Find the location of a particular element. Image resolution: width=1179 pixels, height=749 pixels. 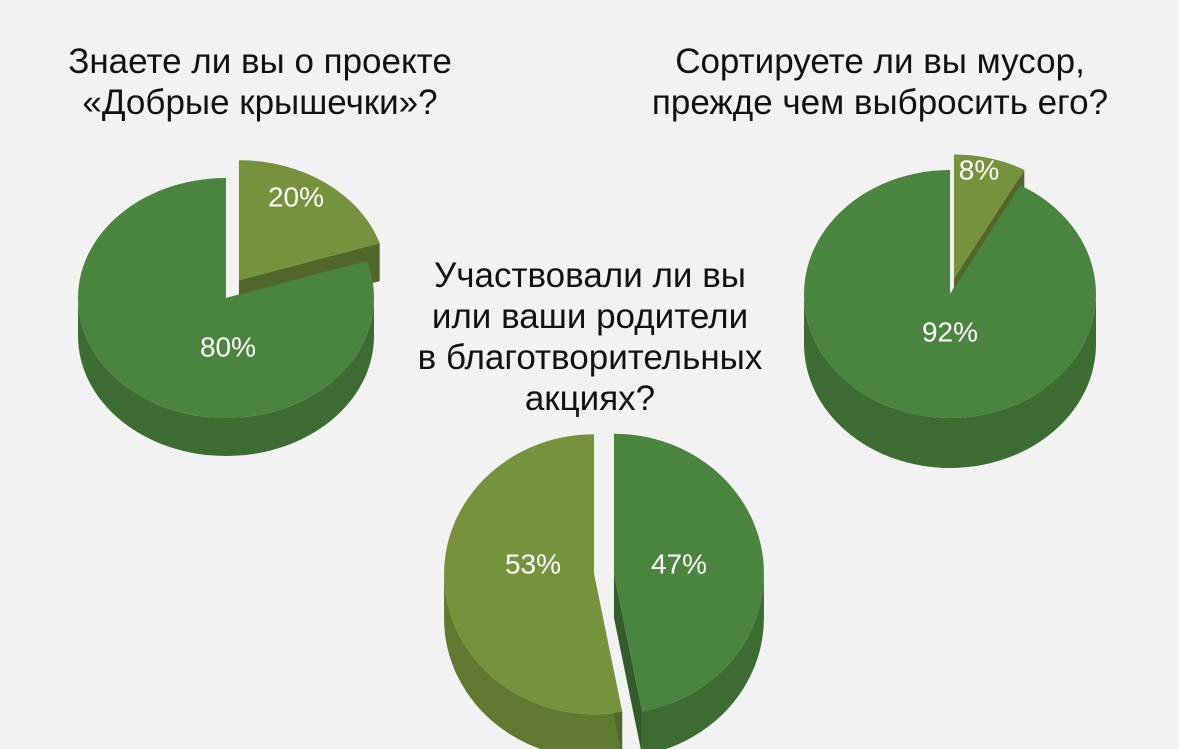

pie-chart-2: 47% 53% is located at coordinates (604, 591).